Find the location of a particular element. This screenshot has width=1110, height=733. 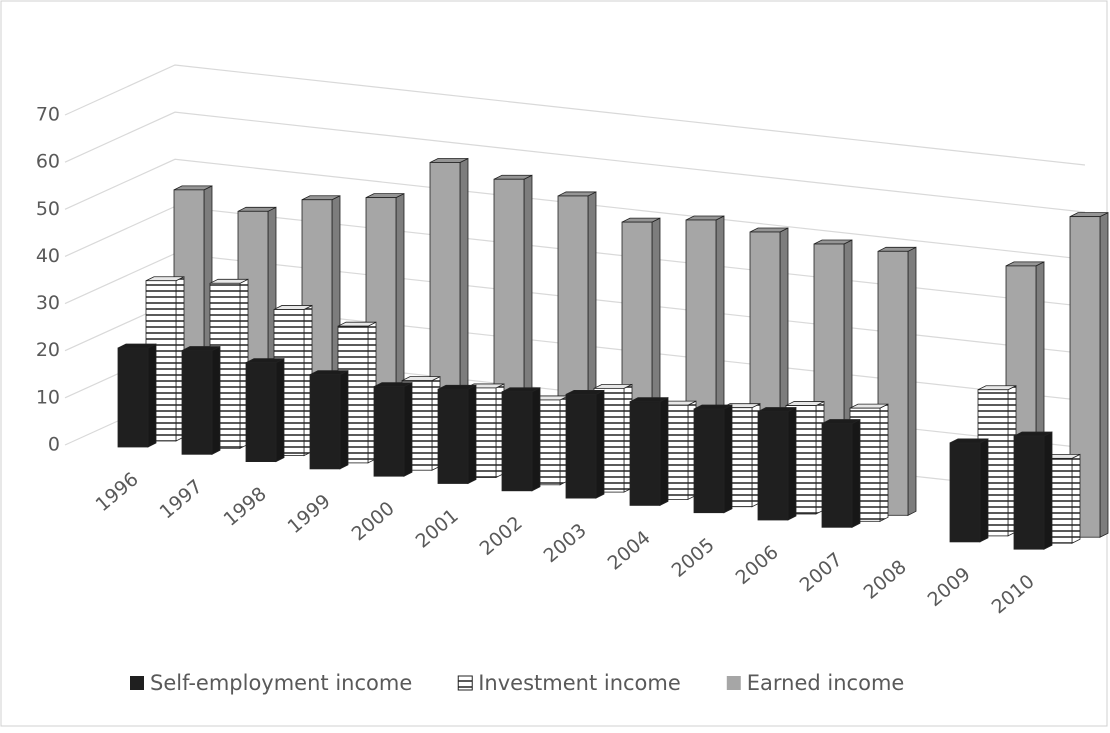

legend-label: Earned income is located at coordinates (826, 683).